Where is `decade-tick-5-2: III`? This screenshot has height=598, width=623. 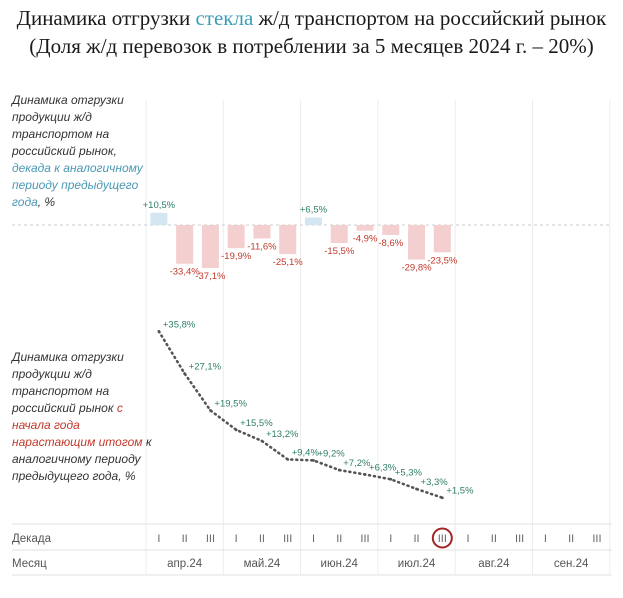
decade-tick-5-2: III is located at coordinates (596, 539).